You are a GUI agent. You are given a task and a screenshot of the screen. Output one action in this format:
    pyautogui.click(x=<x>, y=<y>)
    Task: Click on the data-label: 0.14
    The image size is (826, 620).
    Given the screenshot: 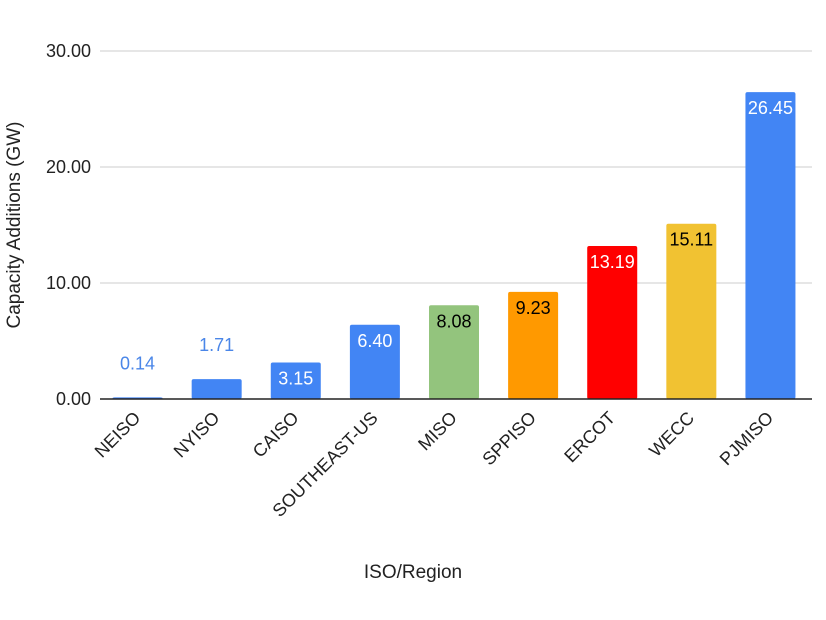 What is the action you would take?
    pyautogui.click(x=137, y=363)
    